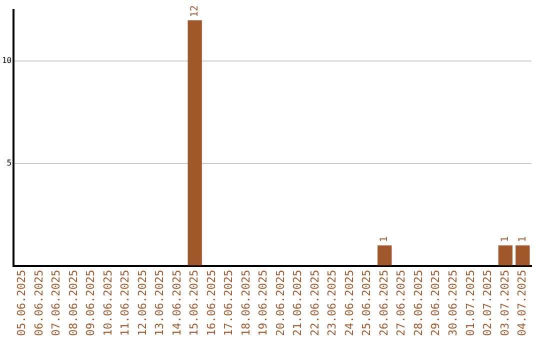 The width and height of the screenshot is (540, 340). What do you see at coordinates (280, 303) in the screenshot?
I see `x-tick-label: 20.06.2025` at bounding box center [280, 303].